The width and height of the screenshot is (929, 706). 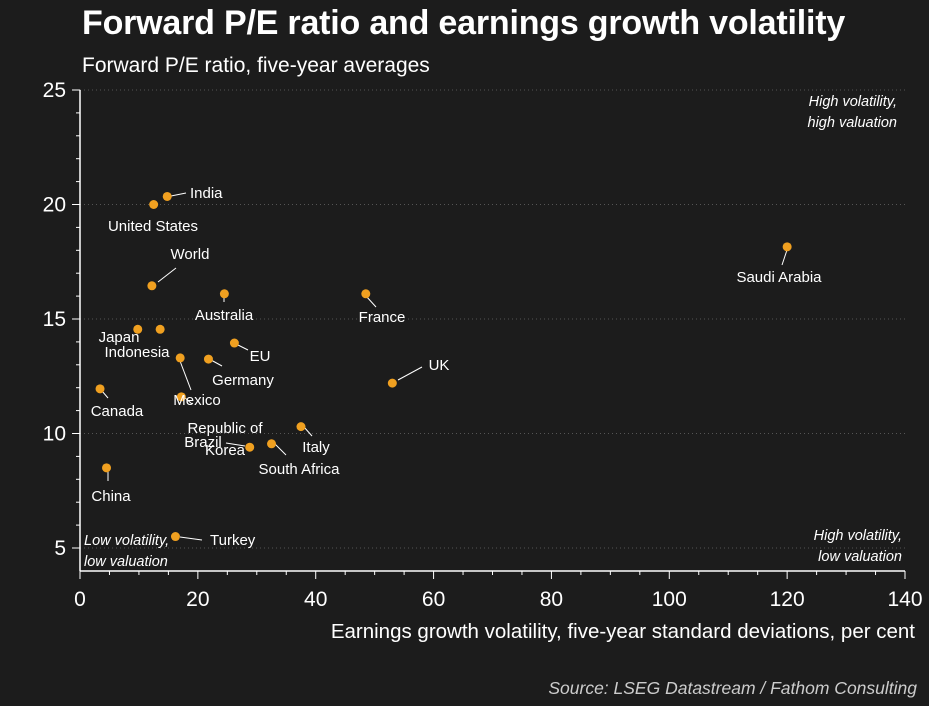 What do you see at coordinates (54, 90) in the screenshot?
I see `y-tick-label: 25` at bounding box center [54, 90].